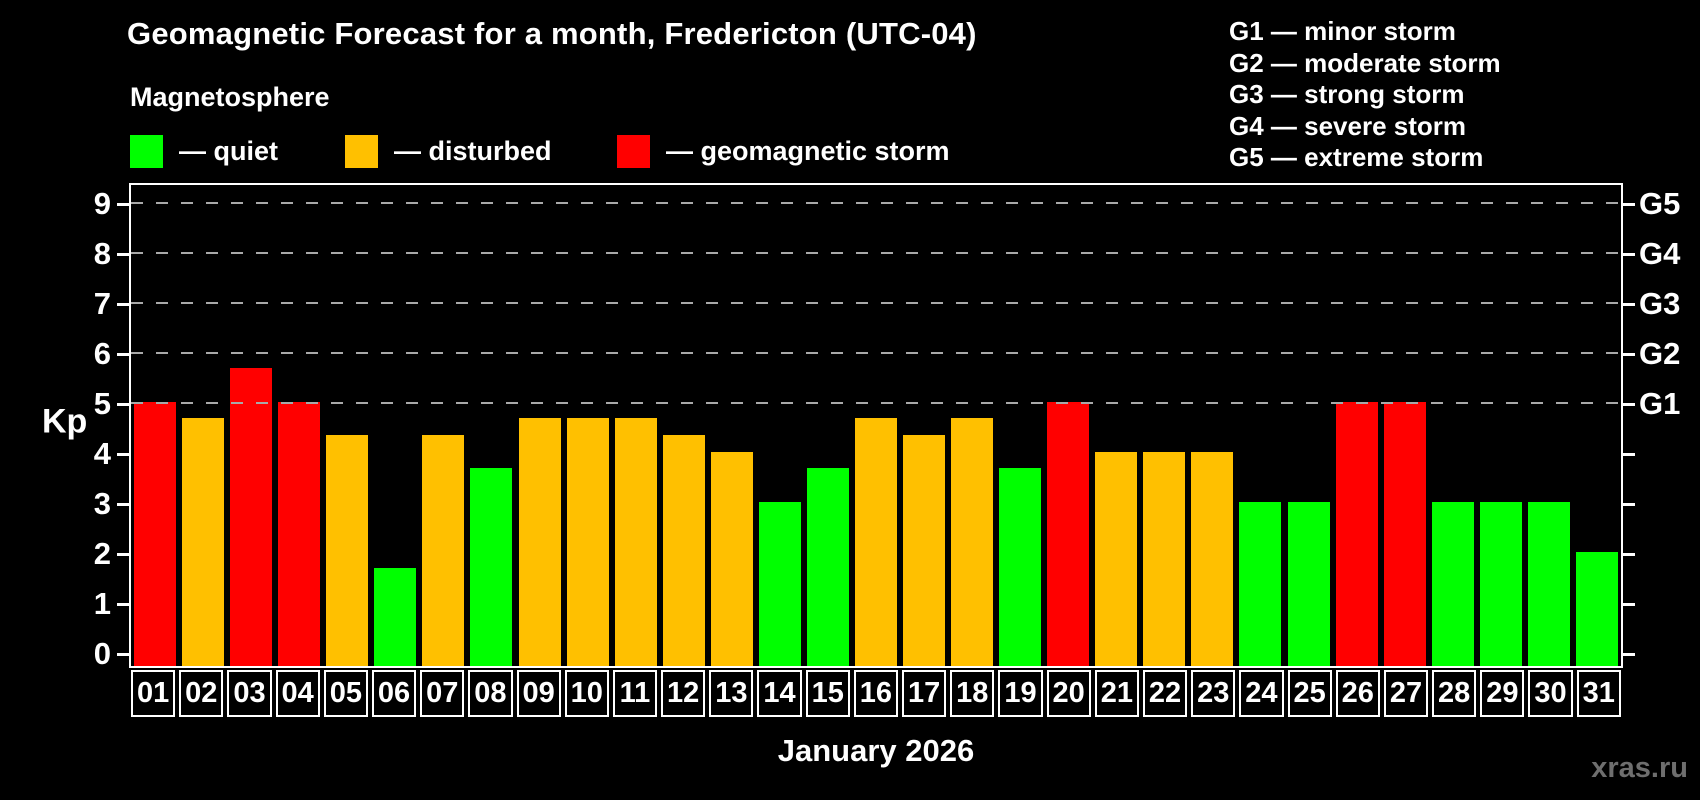 The width and height of the screenshot is (1700, 800). What do you see at coordinates (1213, 693) in the screenshot?
I see `day-label-23: 23` at bounding box center [1213, 693].